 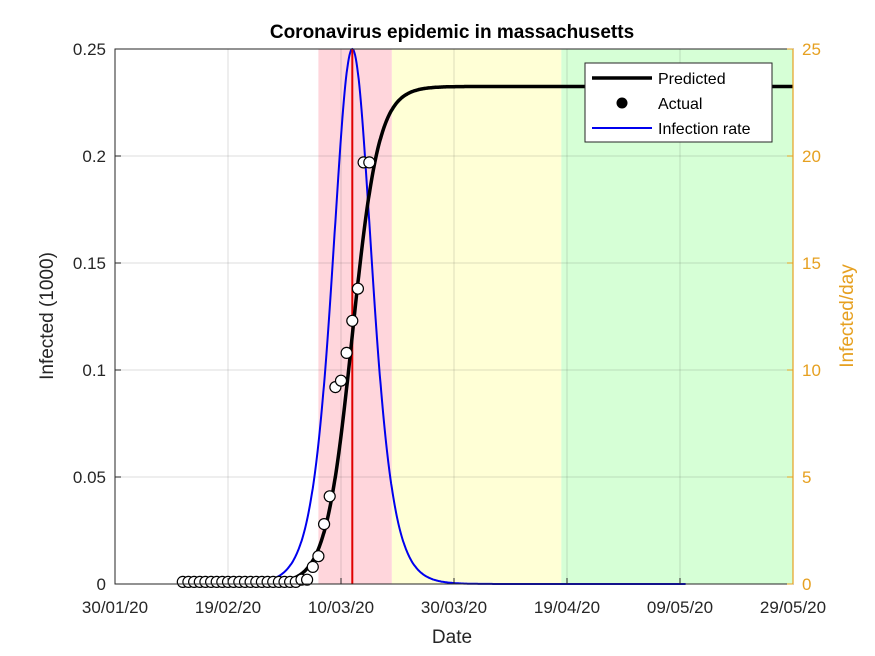 I want to click on x-tick-label: 09/05/20, so click(x=680, y=607).